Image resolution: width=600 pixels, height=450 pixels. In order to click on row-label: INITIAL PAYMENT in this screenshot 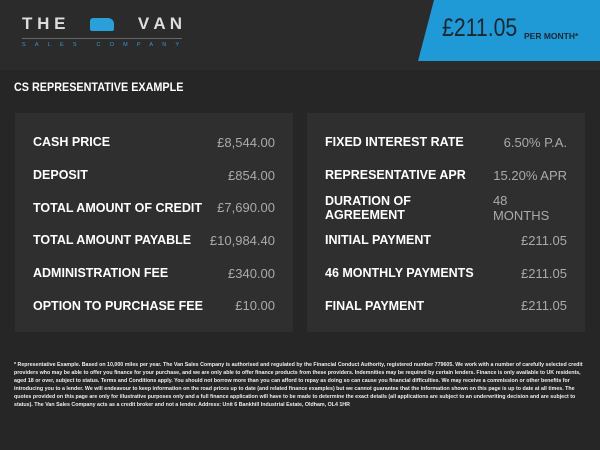, I will do `click(378, 240)`.